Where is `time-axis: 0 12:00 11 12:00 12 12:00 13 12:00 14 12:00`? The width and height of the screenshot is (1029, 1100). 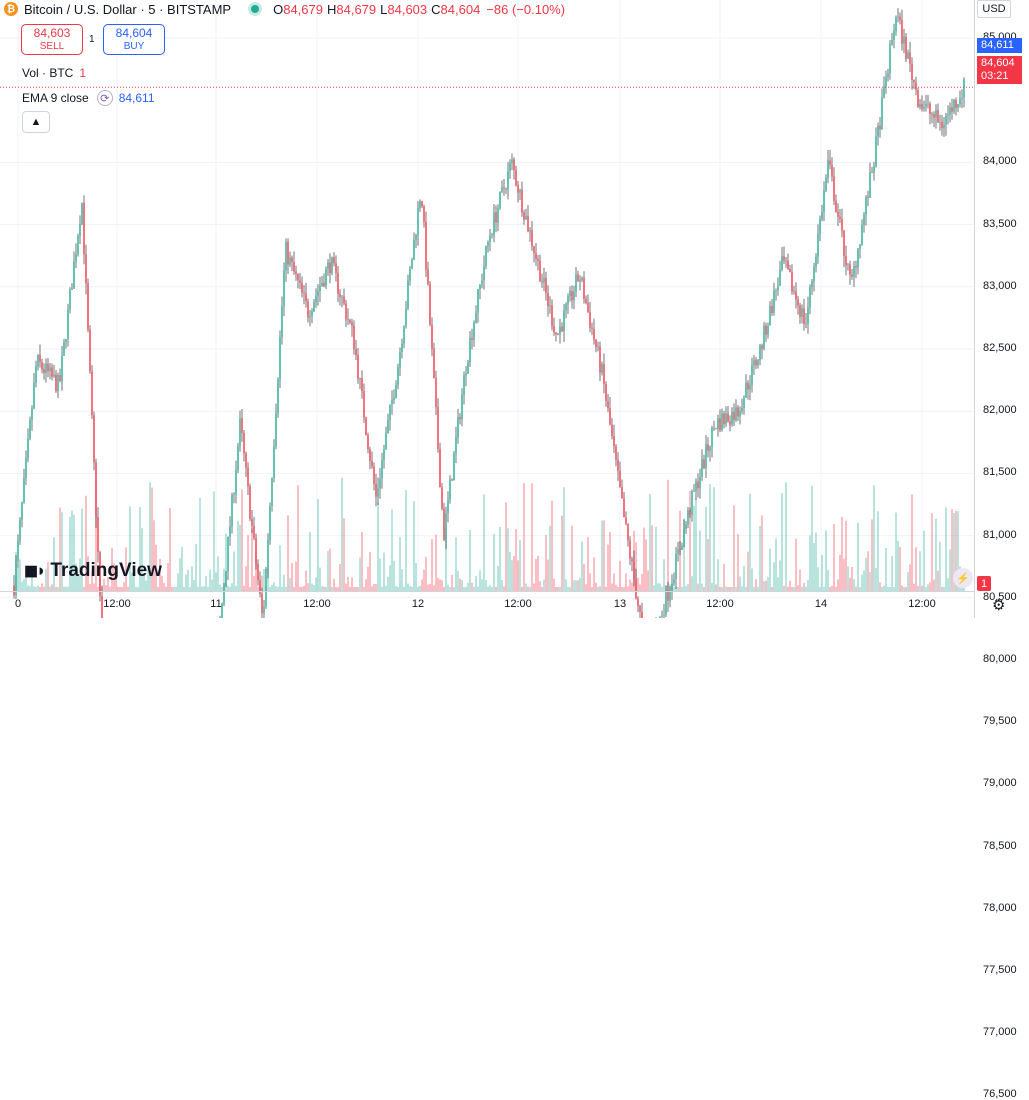
time-axis: 0 12:00 11 12:00 12 12:00 13 12:00 14 12:00 is located at coordinates (487, 605).